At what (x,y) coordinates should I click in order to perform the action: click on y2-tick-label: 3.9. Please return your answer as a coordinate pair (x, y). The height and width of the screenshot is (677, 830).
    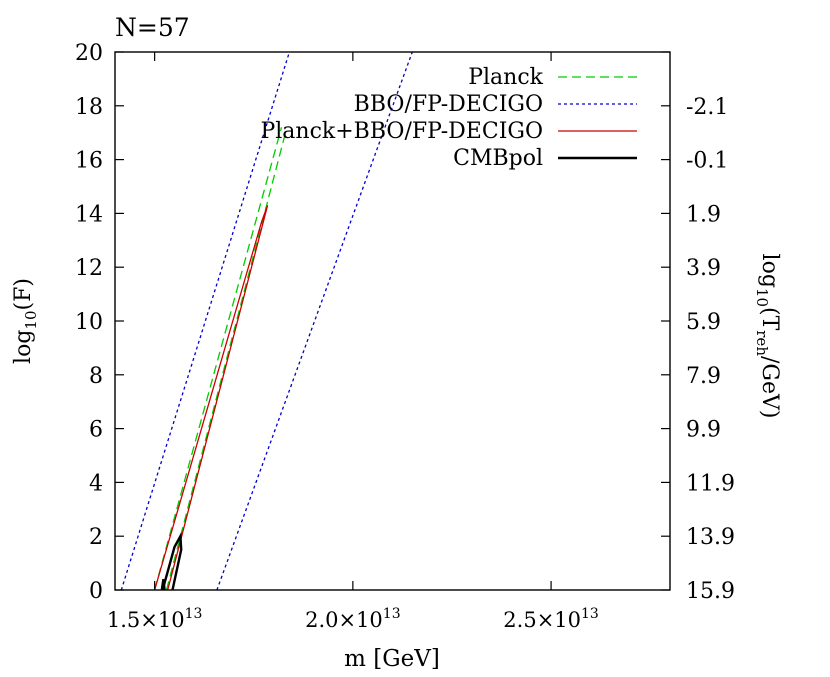
    Looking at the image, I should click on (703, 268).